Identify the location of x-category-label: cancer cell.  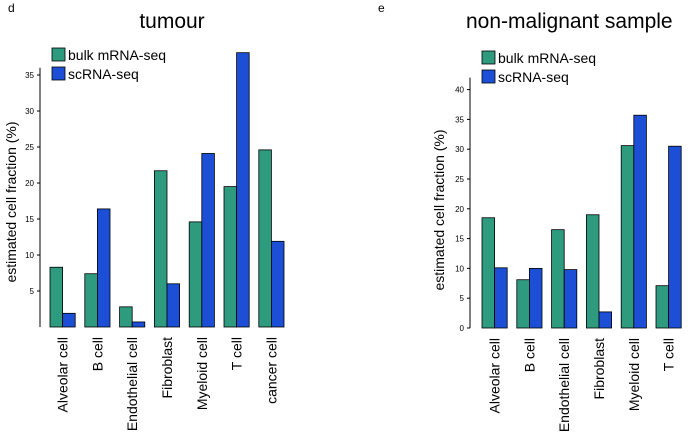
(271, 370).